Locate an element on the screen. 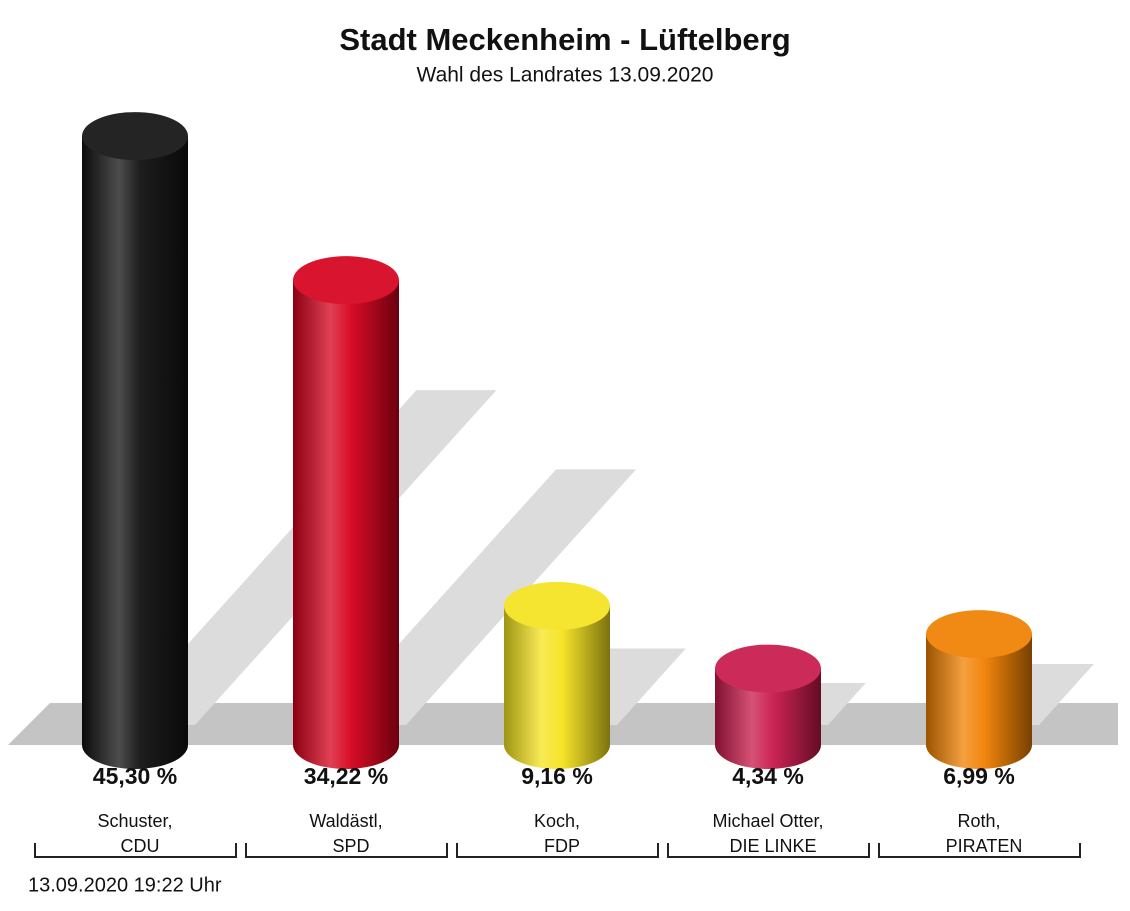 Image resolution: width=1130 pixels, height=911 pixels. category-label: CDU is located at coordinates (140, 846).